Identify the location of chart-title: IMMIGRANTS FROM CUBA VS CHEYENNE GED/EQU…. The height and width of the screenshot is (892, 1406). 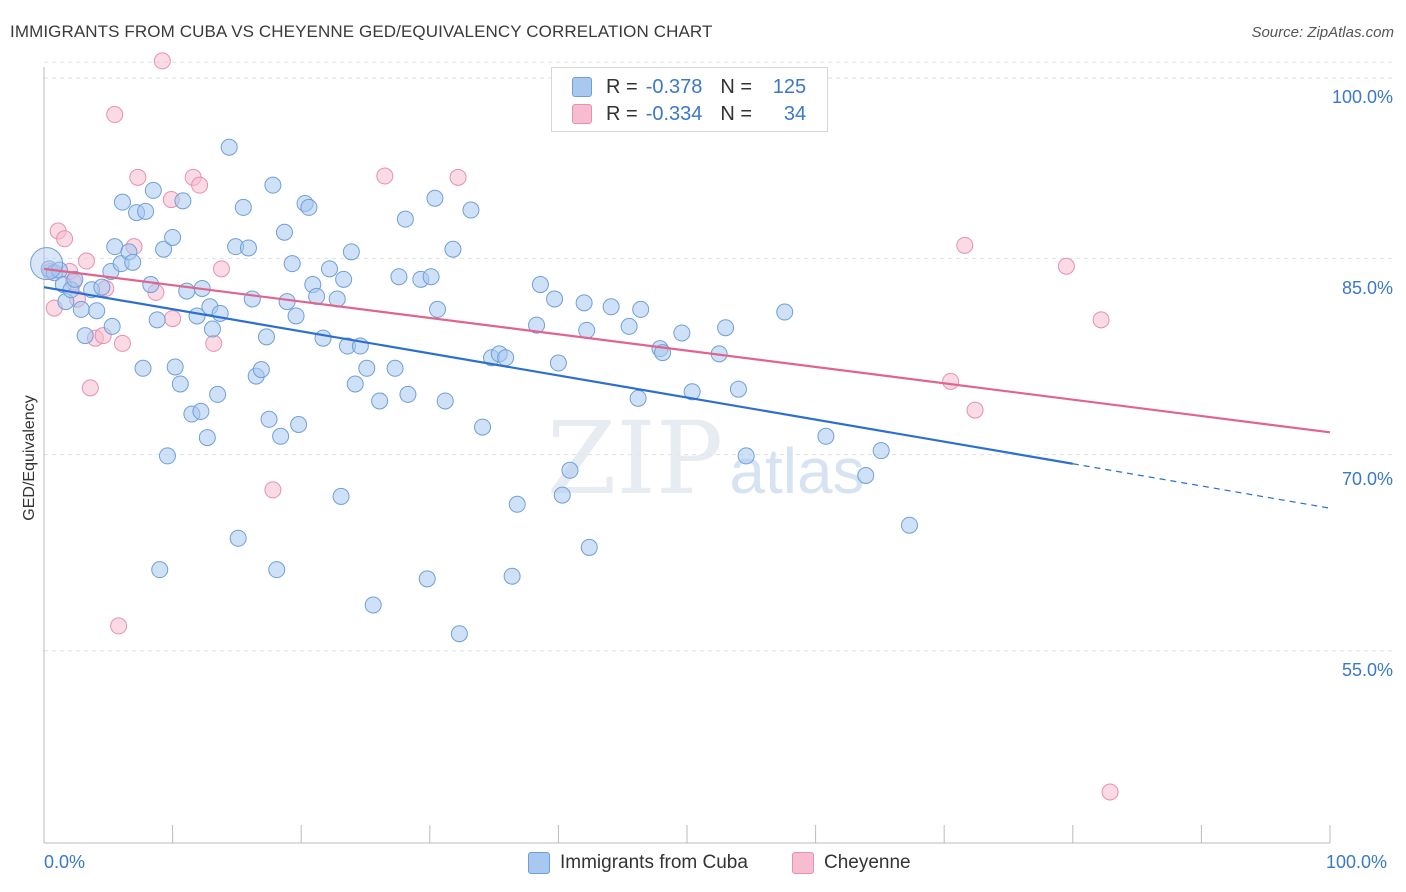
(361, 31).